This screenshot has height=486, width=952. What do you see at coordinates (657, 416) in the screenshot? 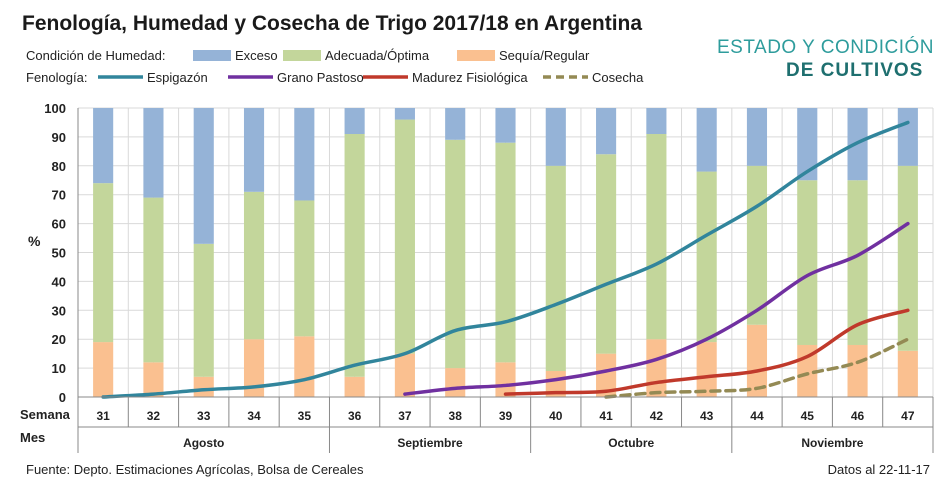
I see `x-tick-label: 42` at bounding box center [657, 416].